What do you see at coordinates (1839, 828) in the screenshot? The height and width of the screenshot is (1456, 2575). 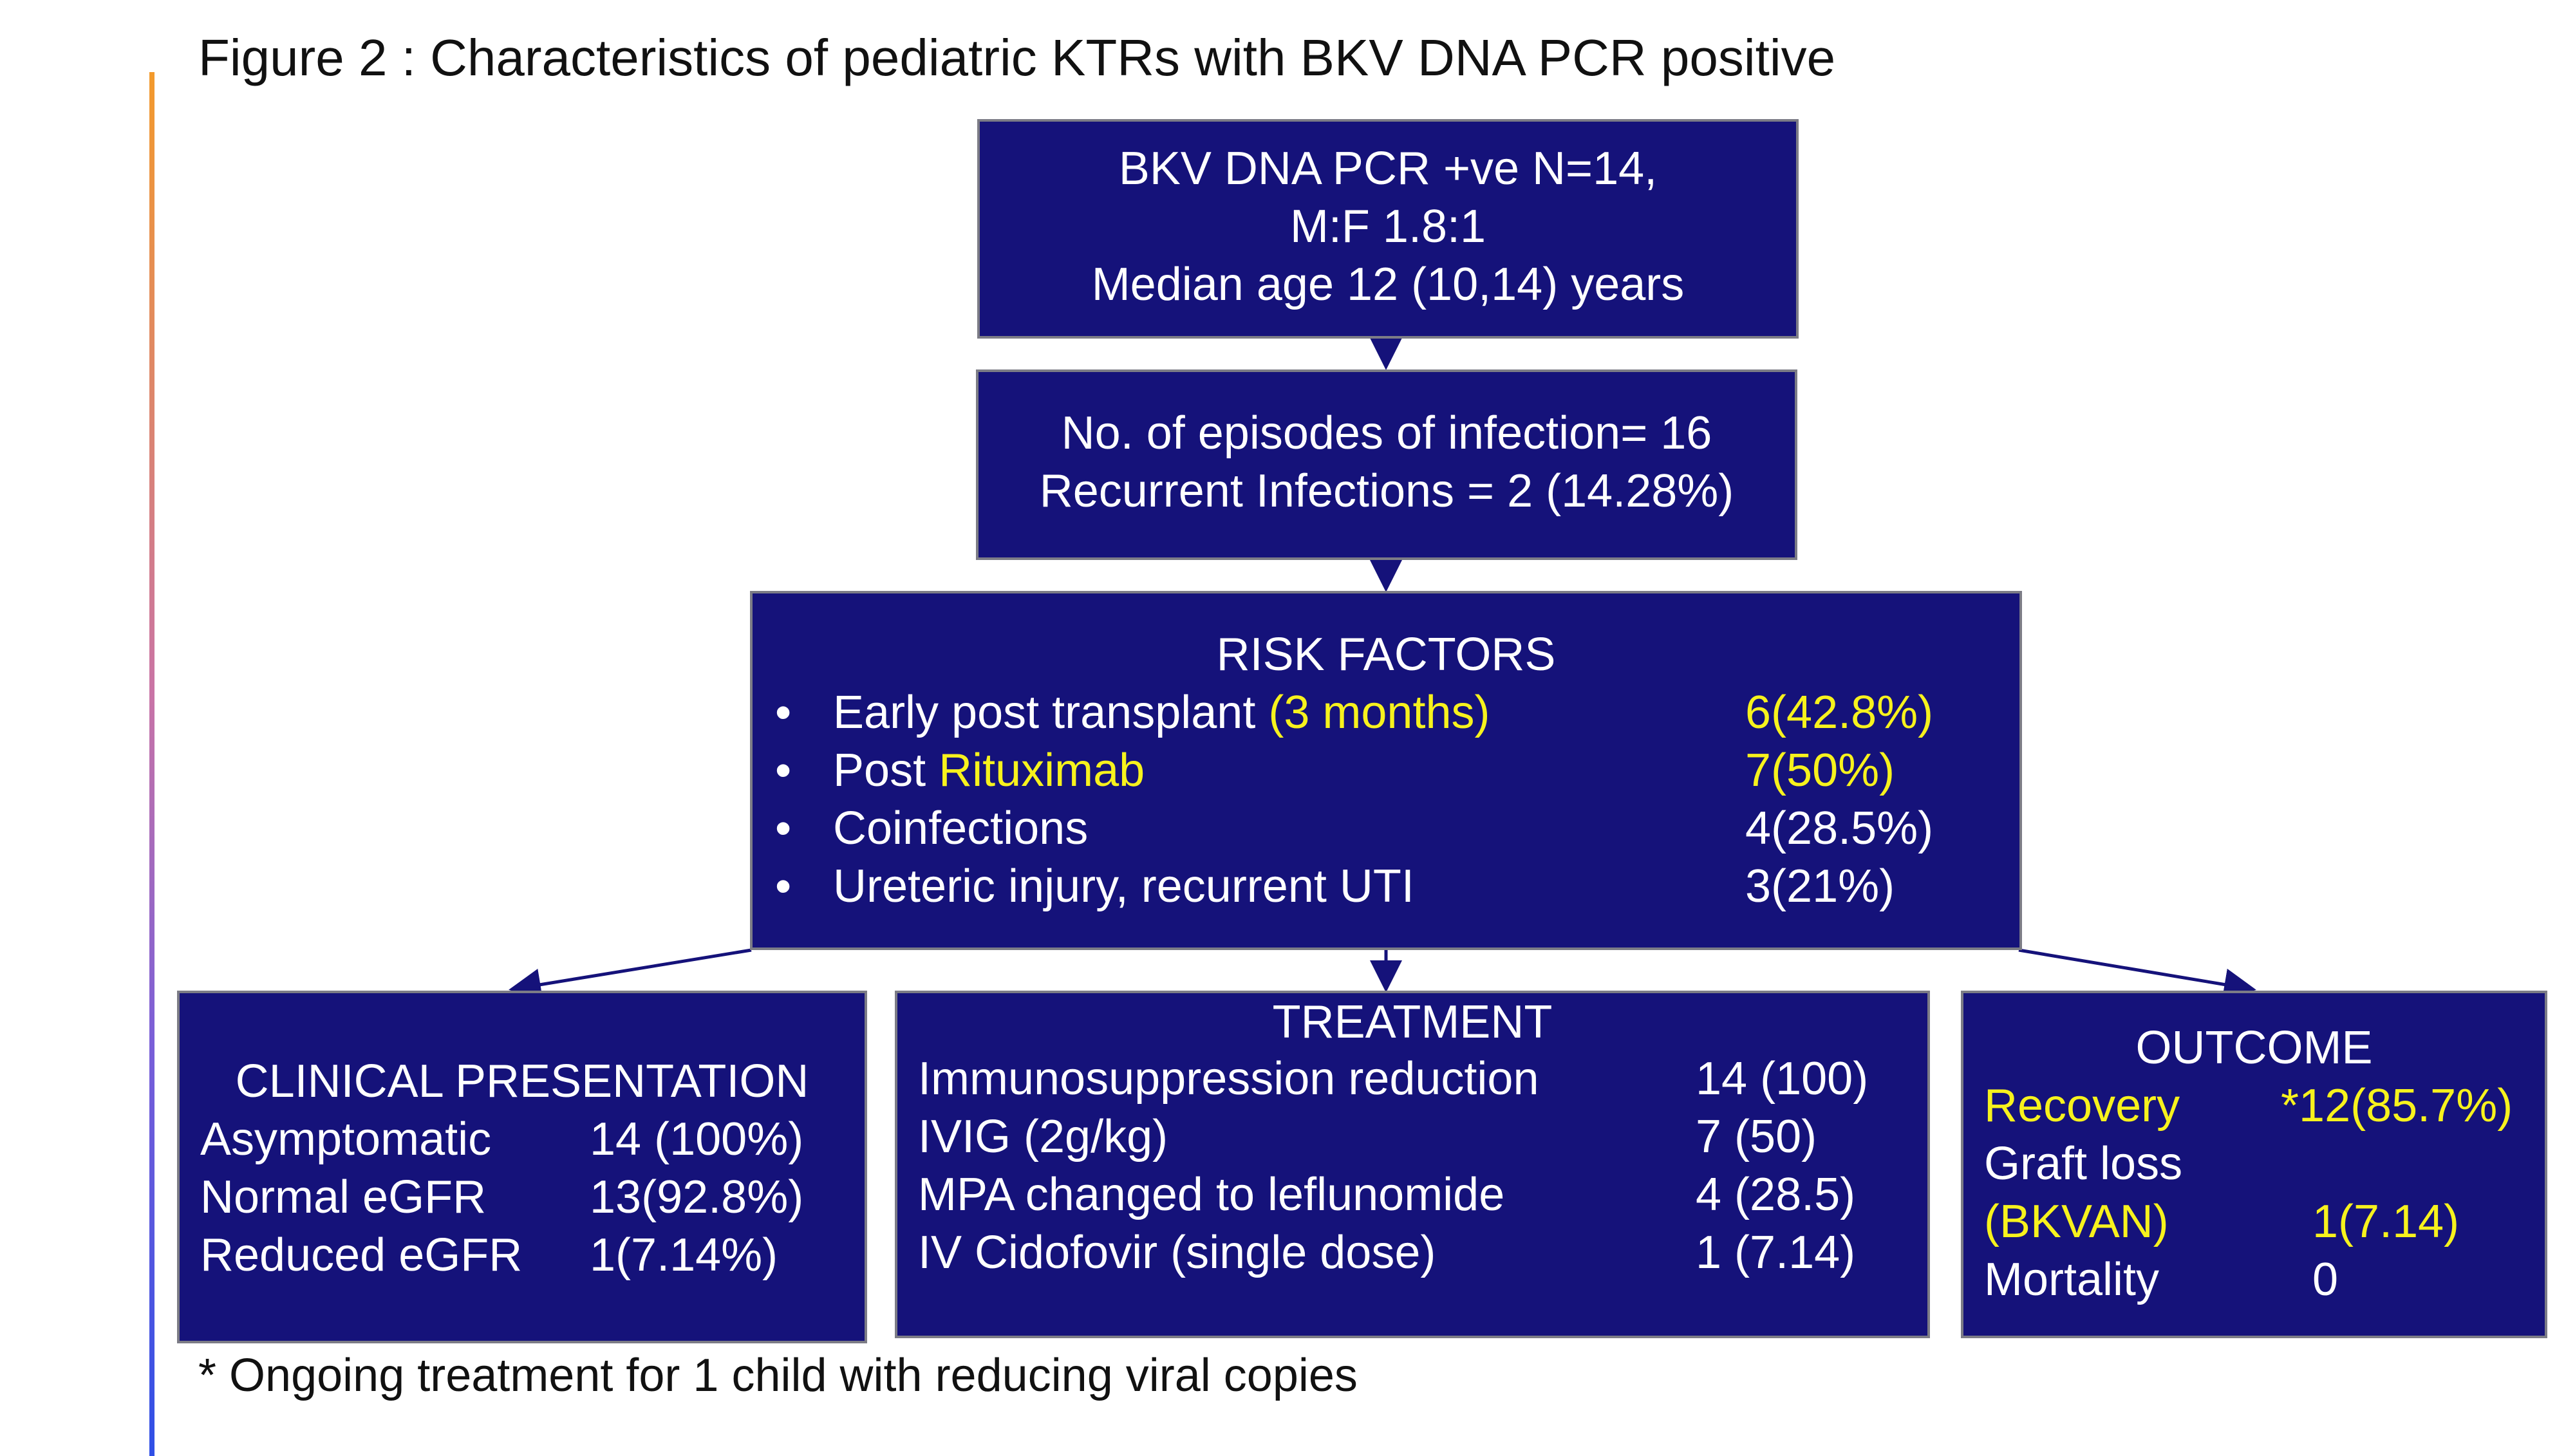 I see `risk-item-3-value: 4(28.5%)` at bounding box center [1839, 828].